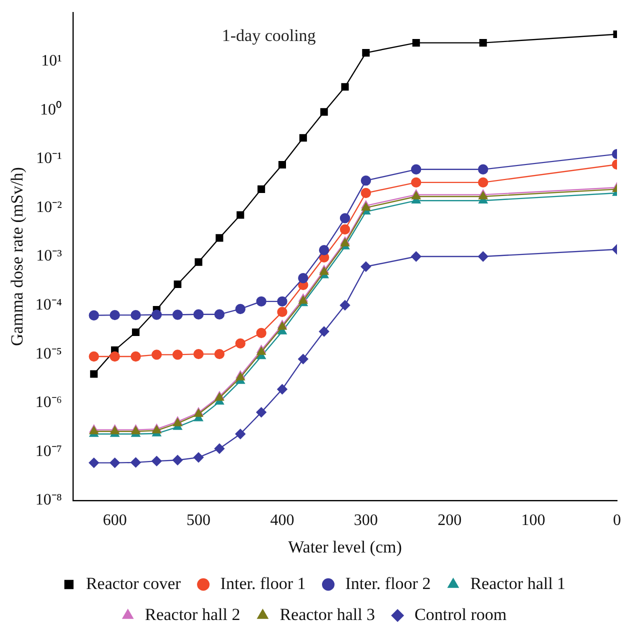 This screenshot has height=638, width=624. Describe the element at coordinates (48, 353) in the screenshot. I see `y-tick-label: 10⁻⁵` at that location.